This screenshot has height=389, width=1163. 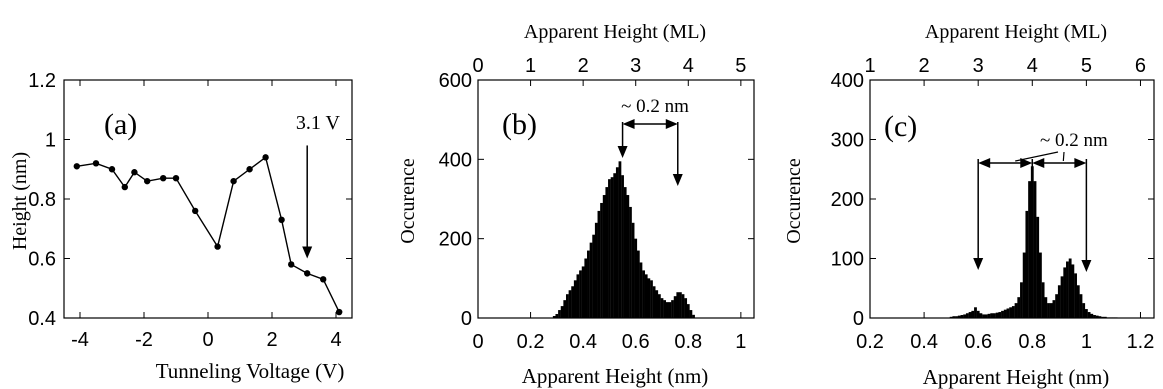 I want to click on panel-c-dimension-arrow-right-a, so click(x=1038, y=163).